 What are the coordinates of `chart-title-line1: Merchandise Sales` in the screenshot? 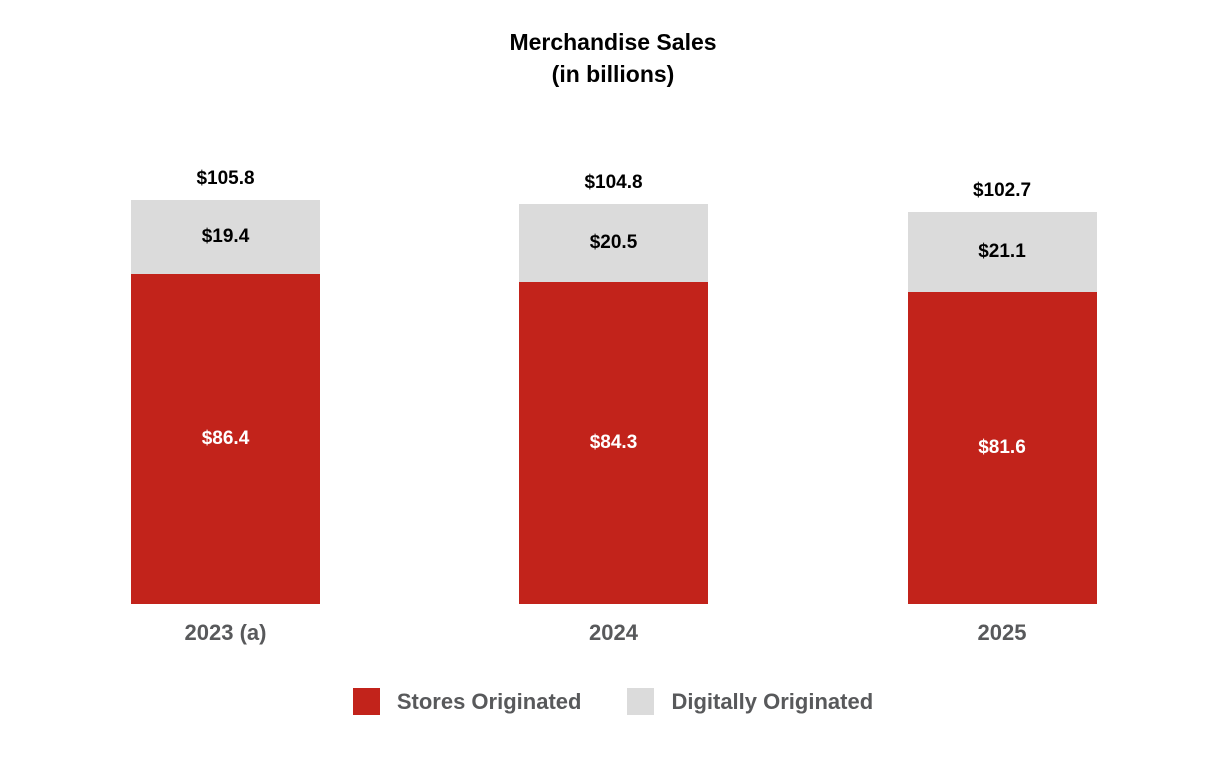 It's located at (613, 42).